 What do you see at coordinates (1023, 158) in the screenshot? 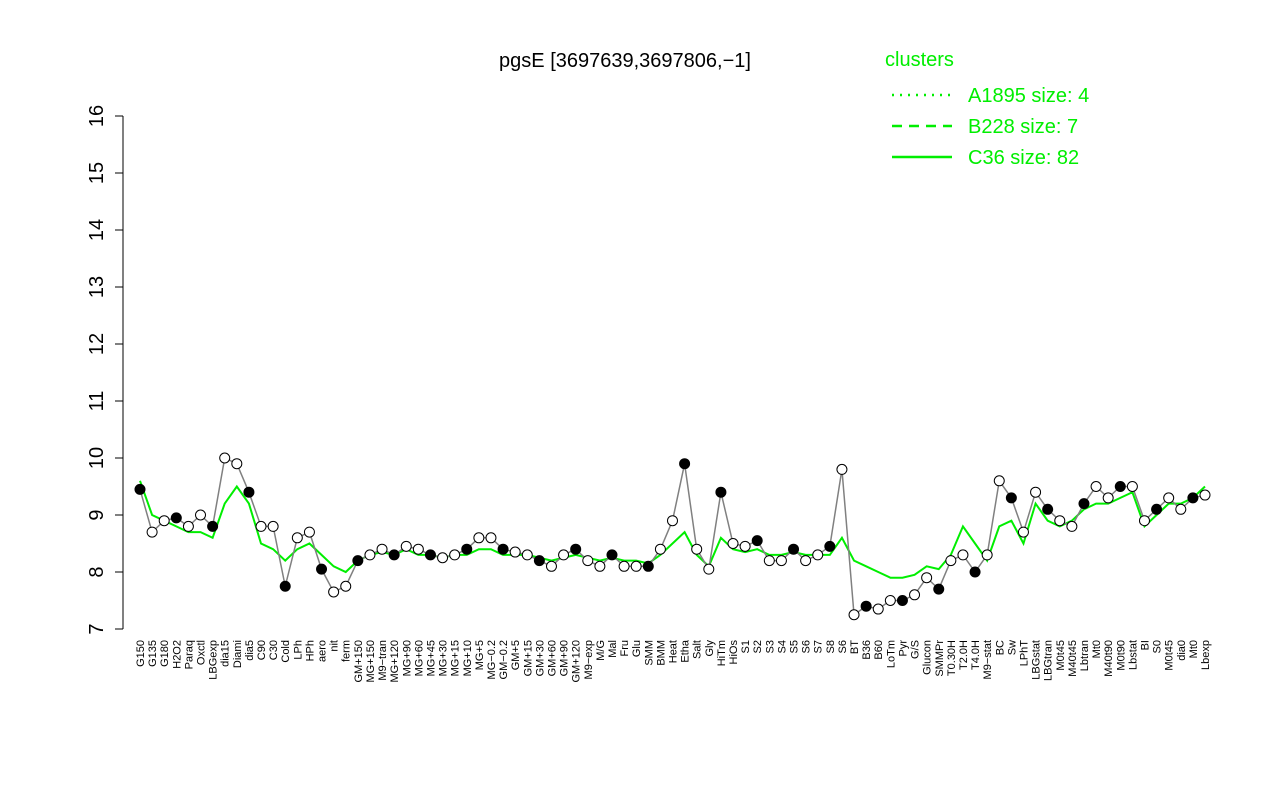
I see `legend-label: C36 size: 82` at bounding box center [1023, 158].